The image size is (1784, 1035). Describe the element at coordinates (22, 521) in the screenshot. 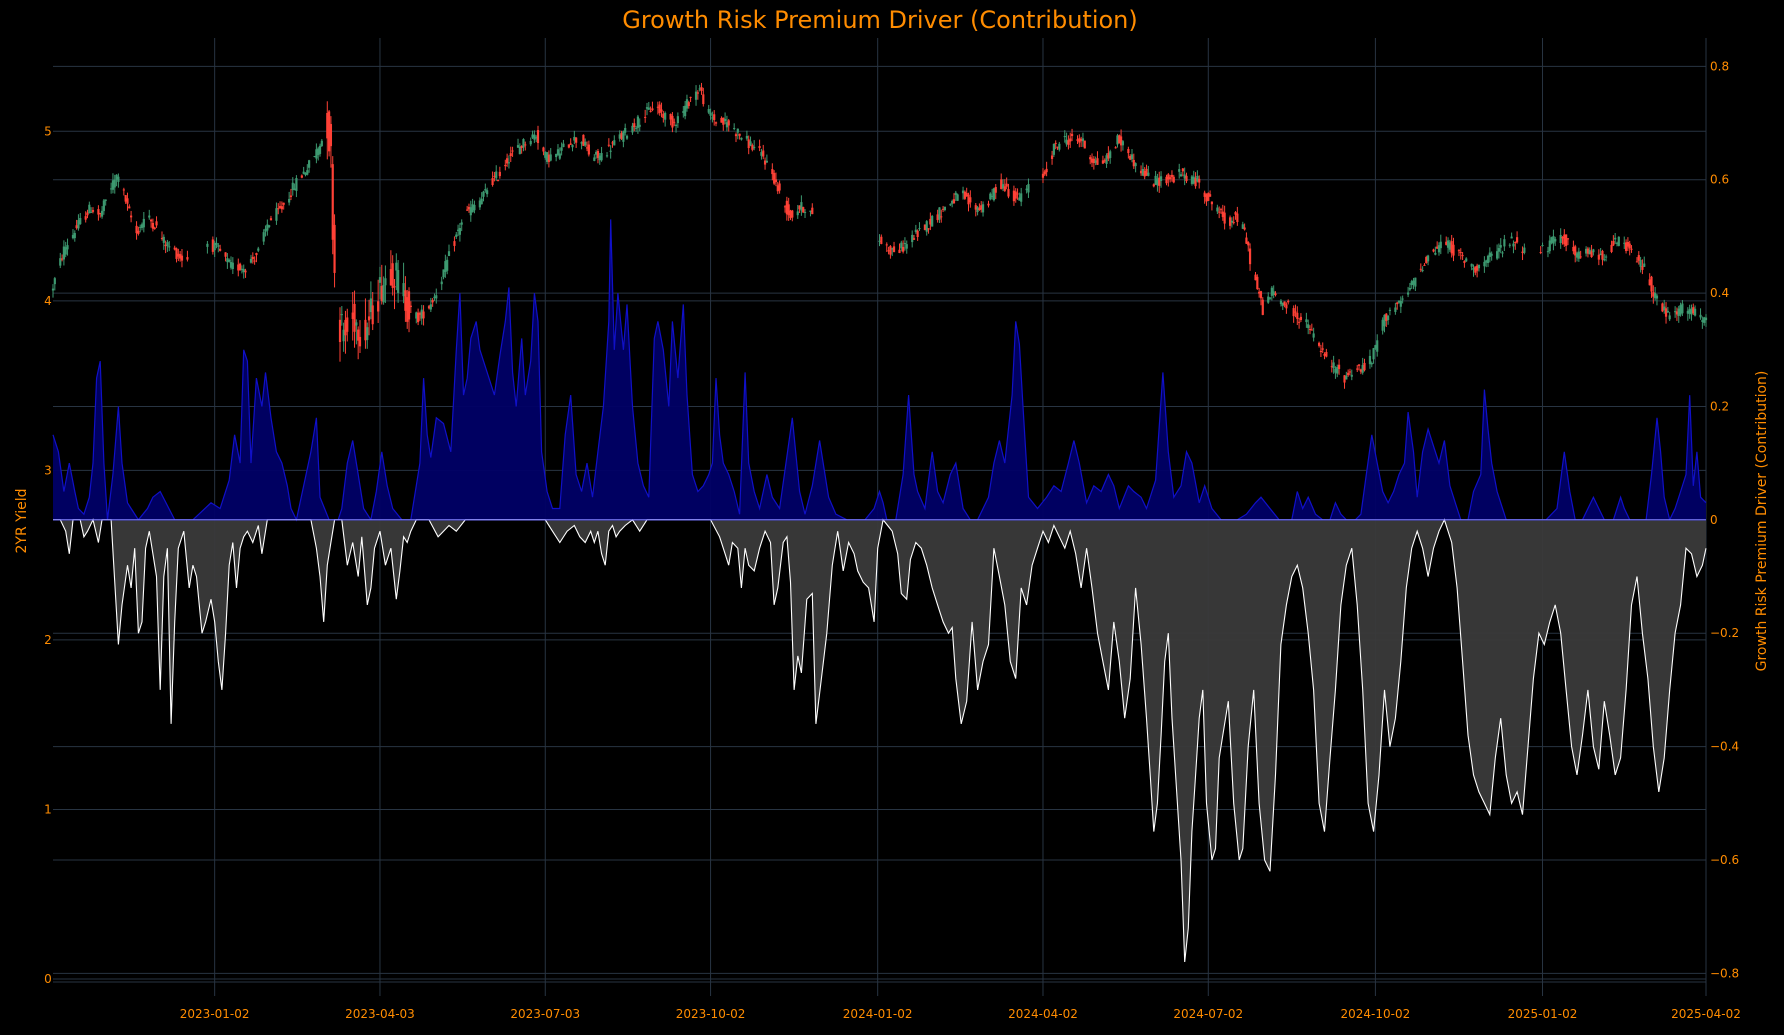

I see `y-left-axis-title: 2YR Yield` at that location.